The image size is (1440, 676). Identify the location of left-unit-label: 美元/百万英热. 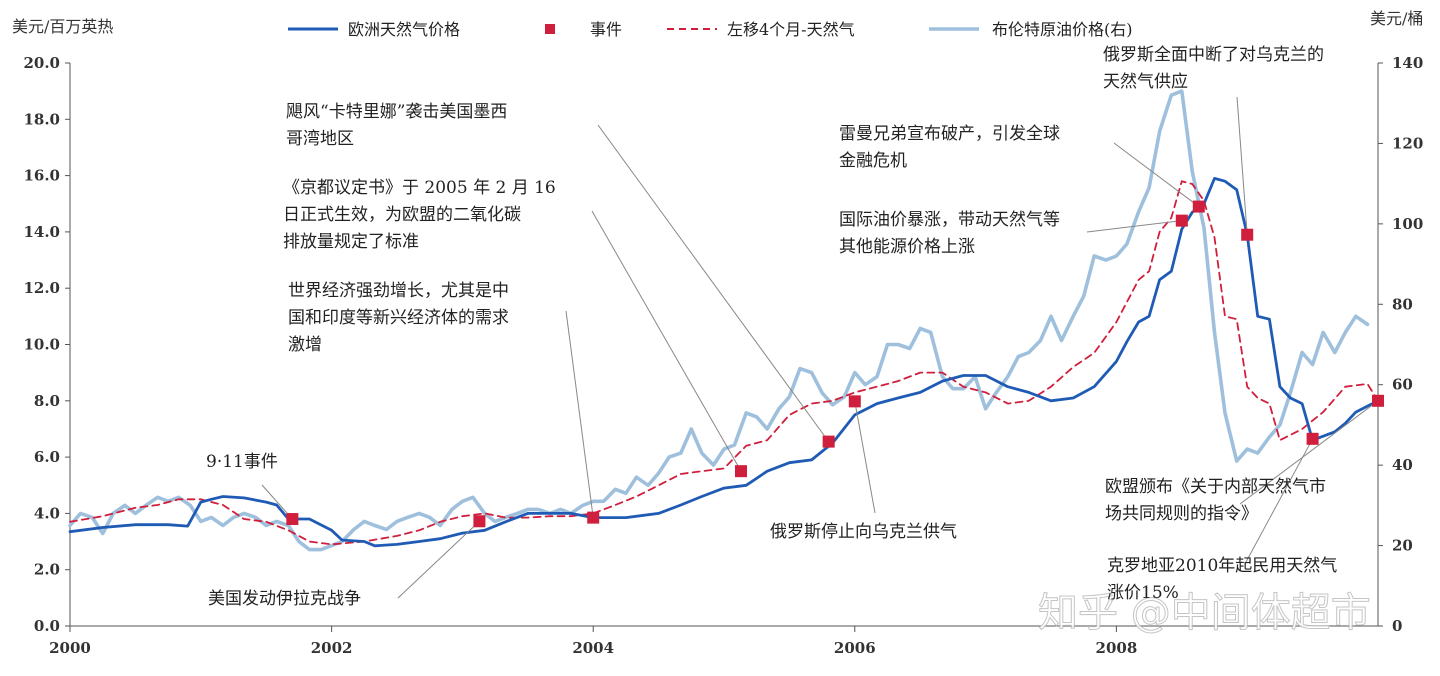
(62, 26).